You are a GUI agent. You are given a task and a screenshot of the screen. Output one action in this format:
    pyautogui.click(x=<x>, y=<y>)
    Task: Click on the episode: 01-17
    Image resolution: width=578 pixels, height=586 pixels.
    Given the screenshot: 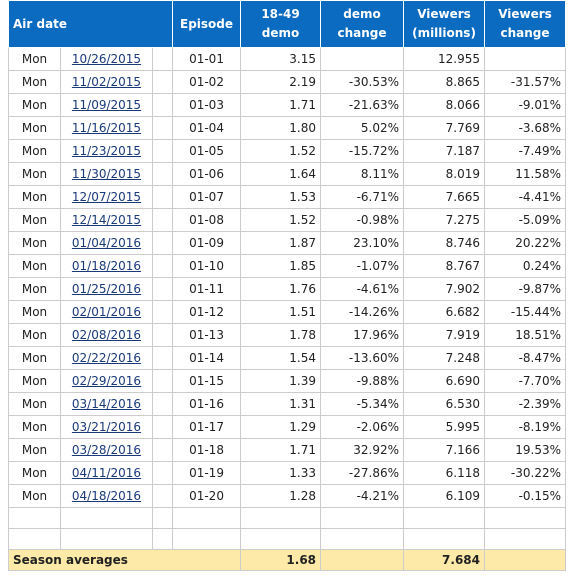 What is the action you would take?
    pyautogui.click(x=207, y=427)
    